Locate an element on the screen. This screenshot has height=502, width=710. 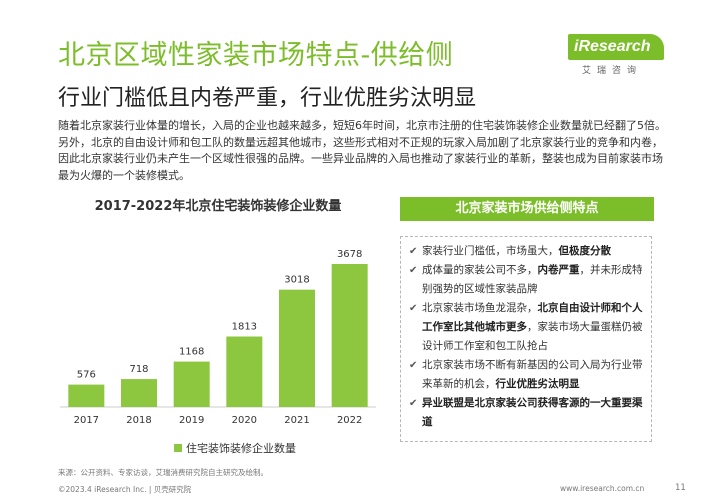
logo-mark: iResearch is located at coordinates (616, 47).